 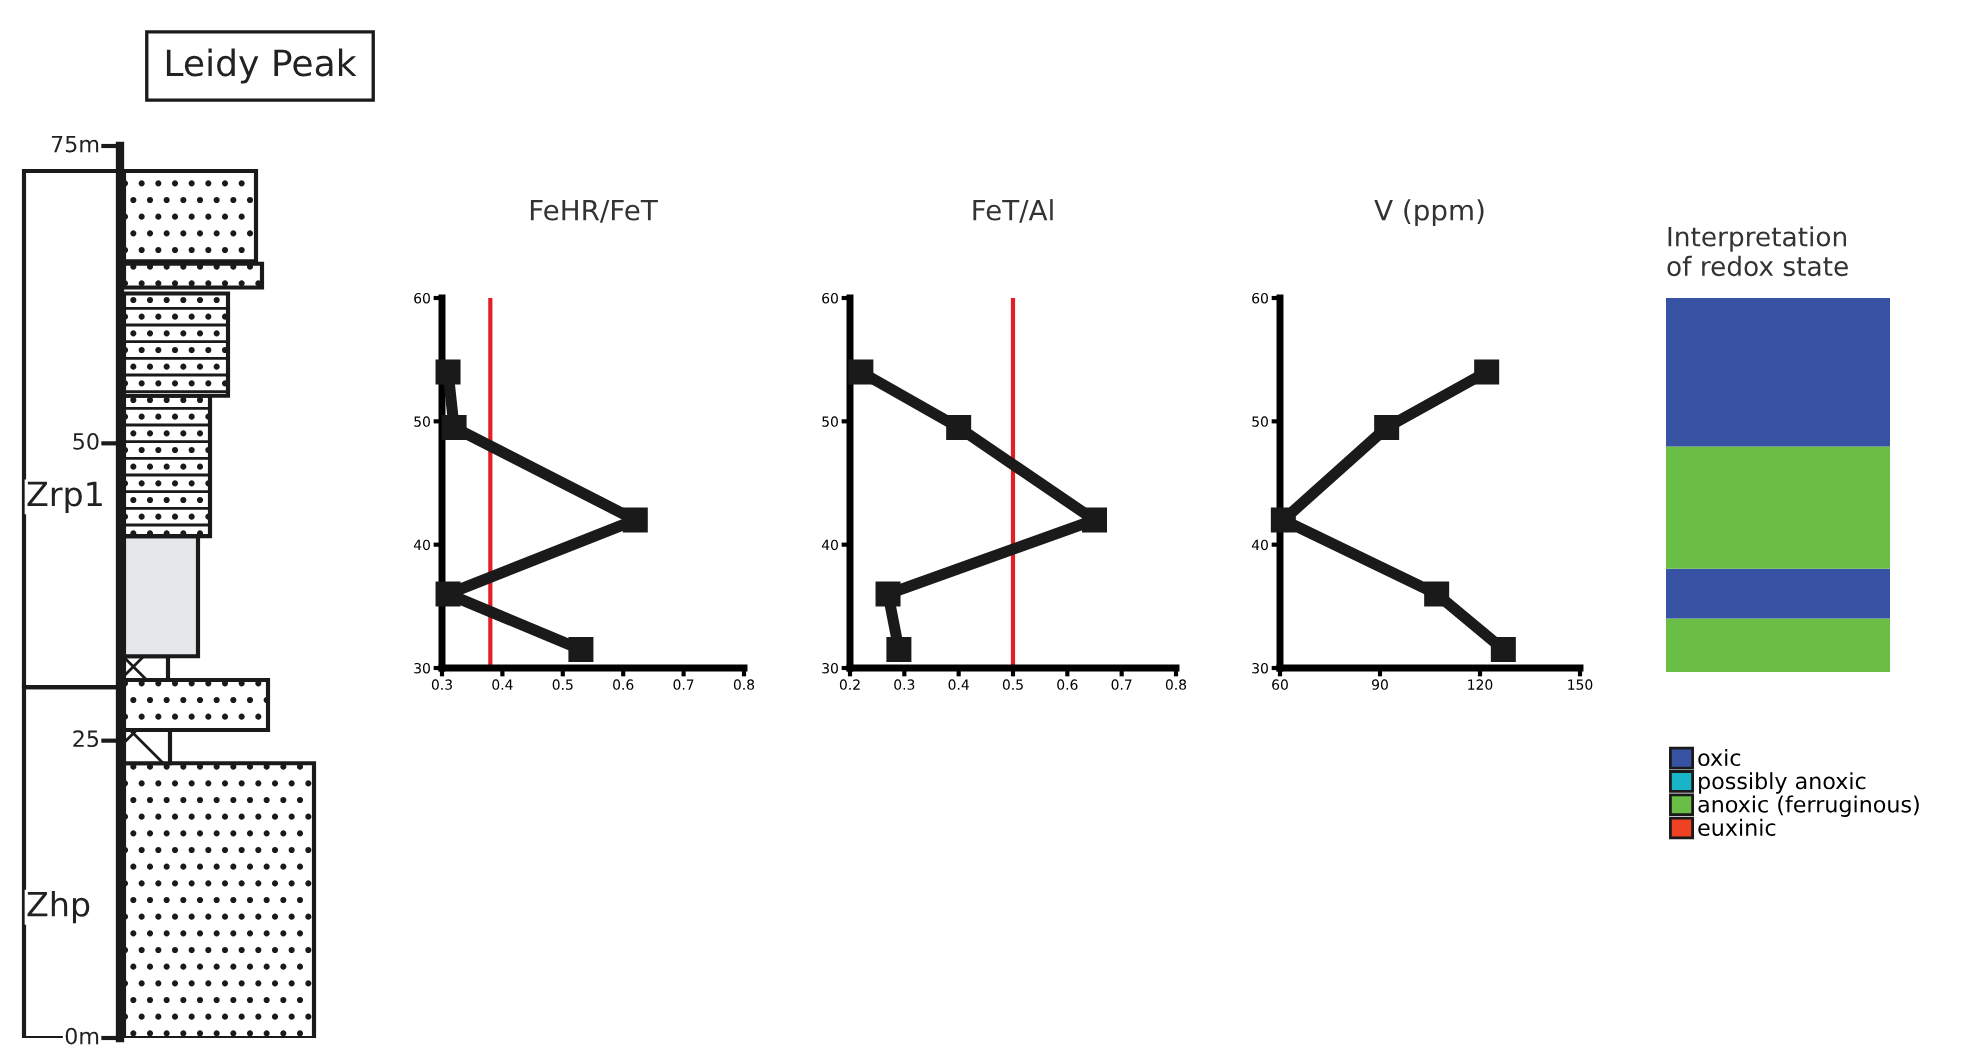 What do you see at coordinates (1782, 783) in the screenshot?
I see `legend-label: possibly anoxic` at bounding box center [1782, 783].